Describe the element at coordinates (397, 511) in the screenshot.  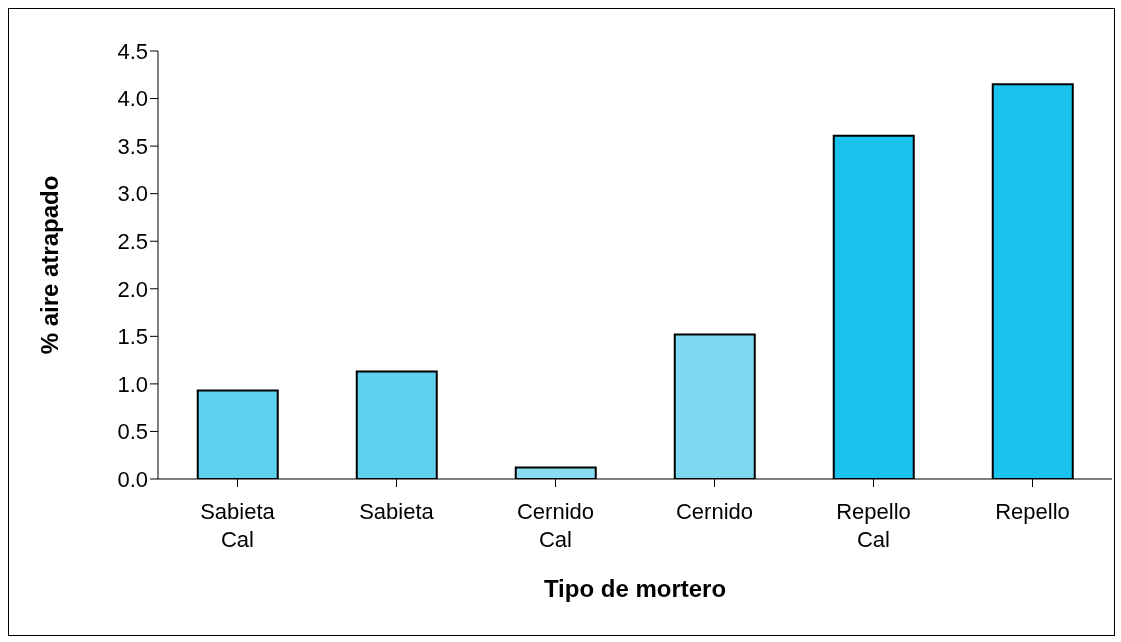
I see `x-tick-label: Sabieta` at that location.